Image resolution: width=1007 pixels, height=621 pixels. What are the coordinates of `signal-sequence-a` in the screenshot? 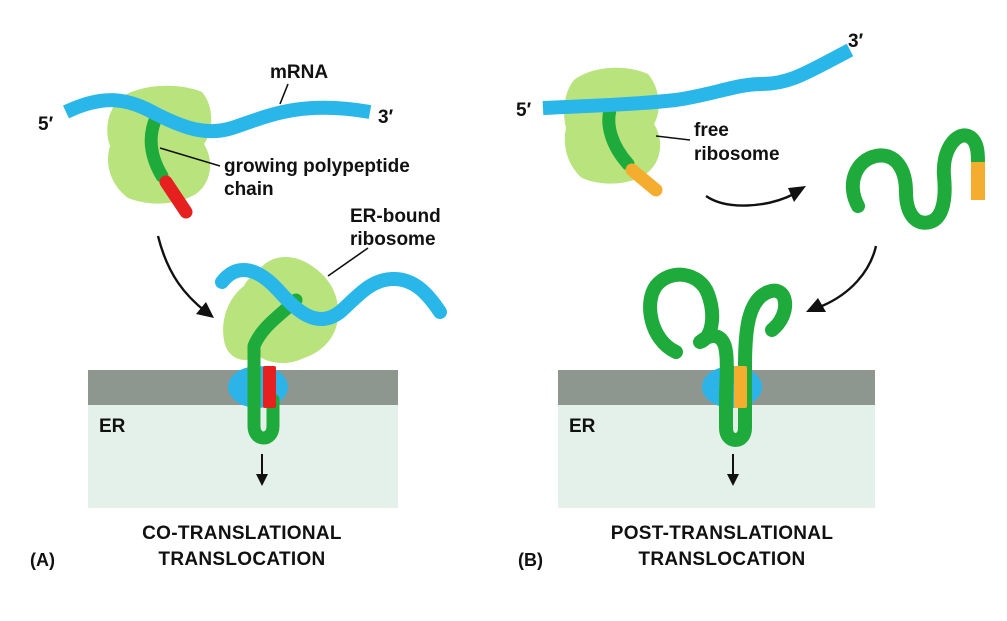 It's located at (176, 197).